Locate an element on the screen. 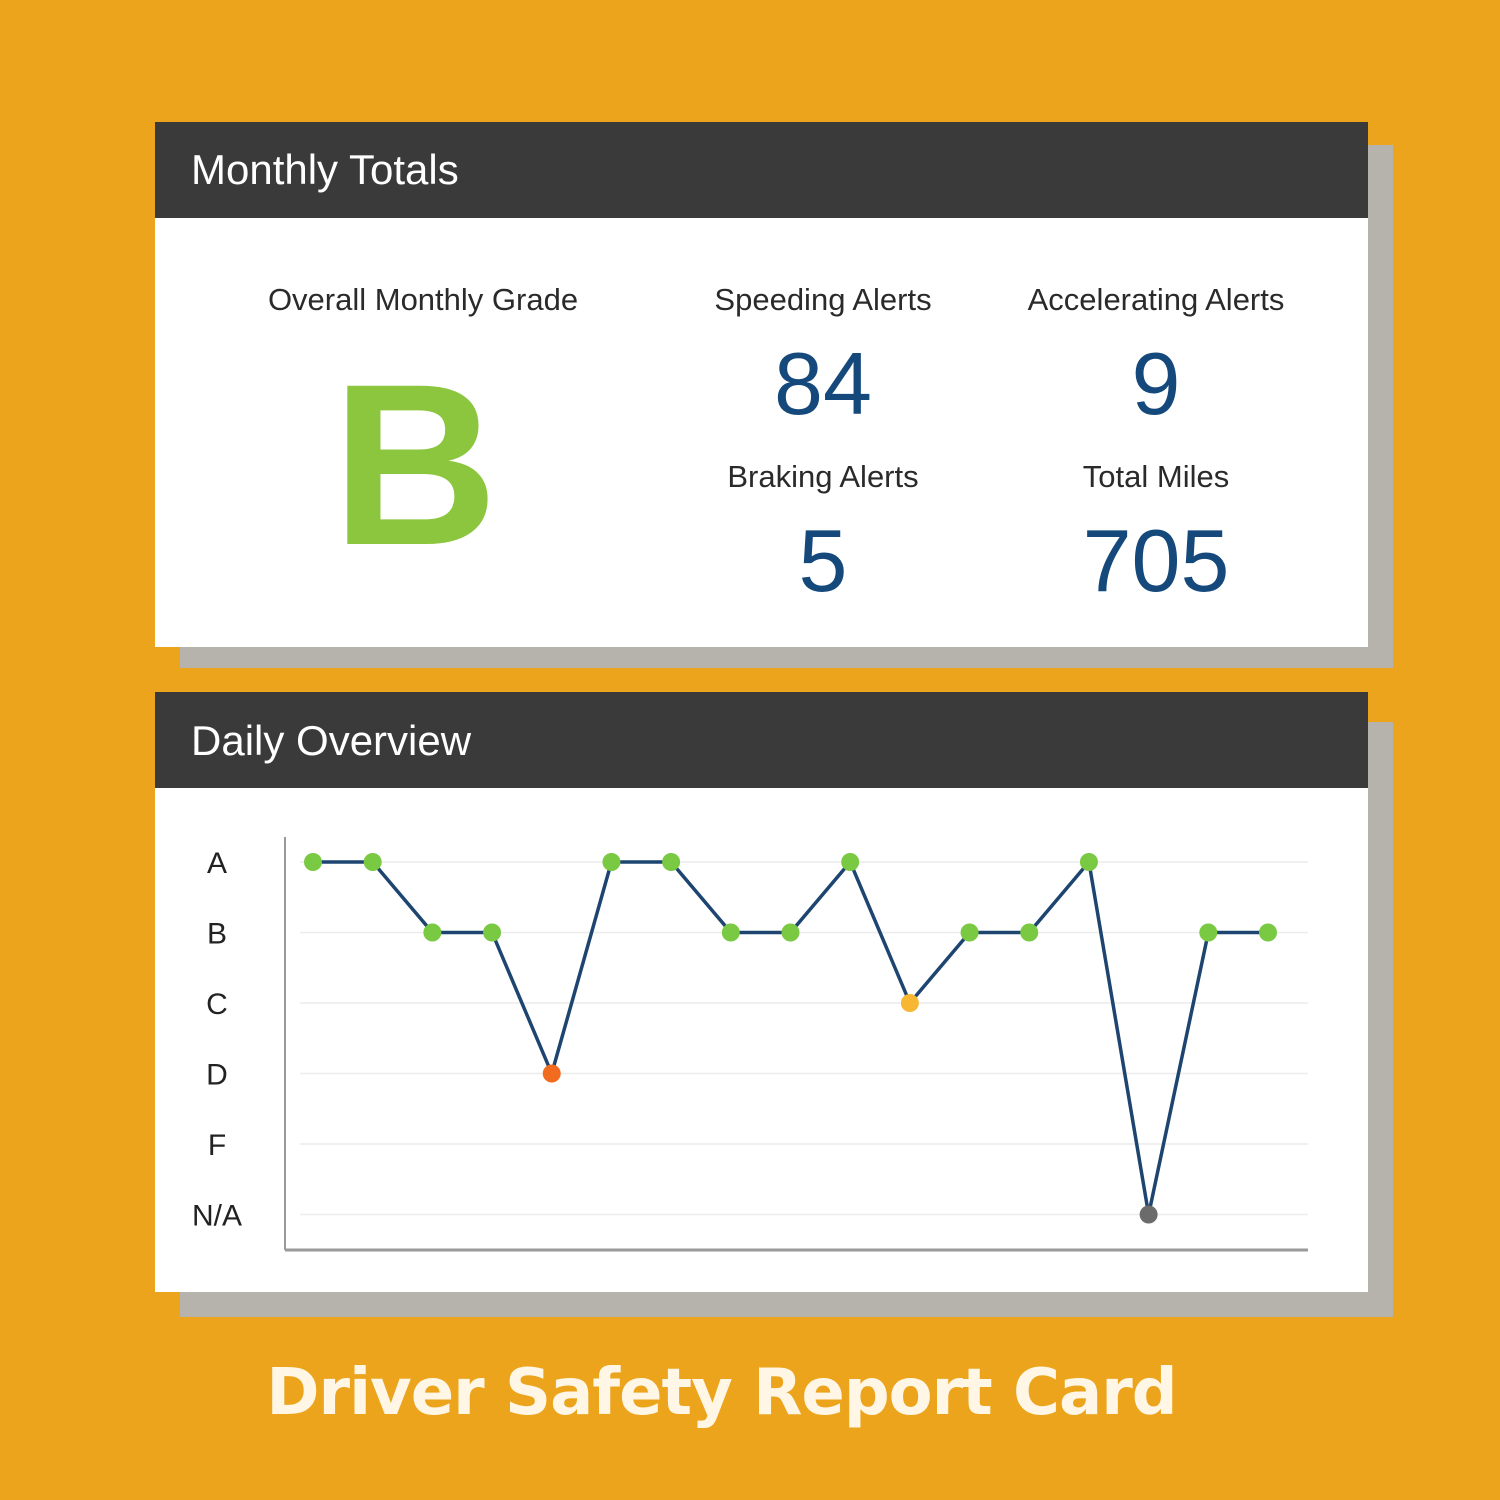 The image size is (1500, 1500). braking-alerts-label: Braking Alerts is located at coordinates (823, 476).